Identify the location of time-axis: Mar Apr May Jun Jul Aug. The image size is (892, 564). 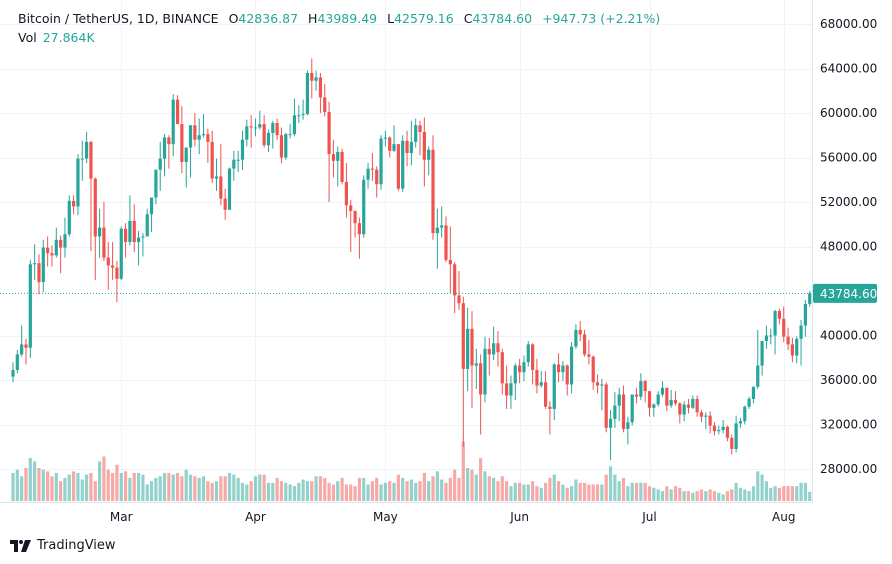
(453, 517).